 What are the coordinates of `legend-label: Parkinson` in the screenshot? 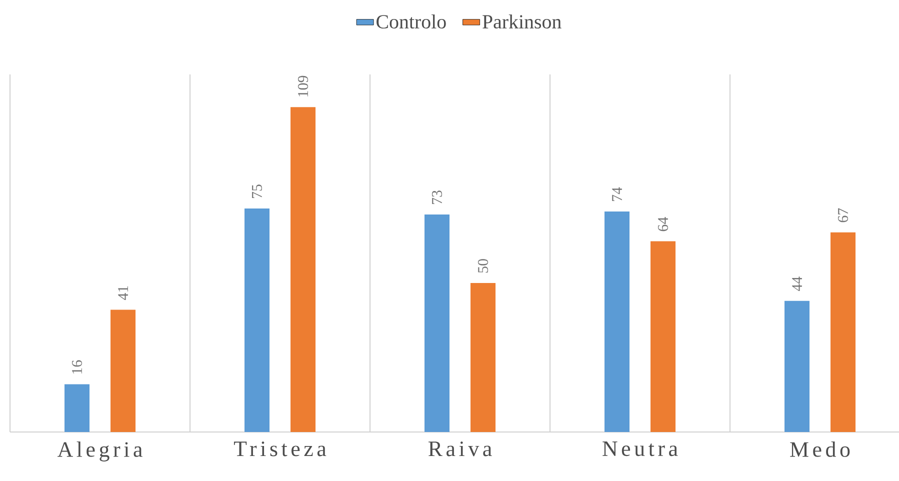 It's located at (522, 21).